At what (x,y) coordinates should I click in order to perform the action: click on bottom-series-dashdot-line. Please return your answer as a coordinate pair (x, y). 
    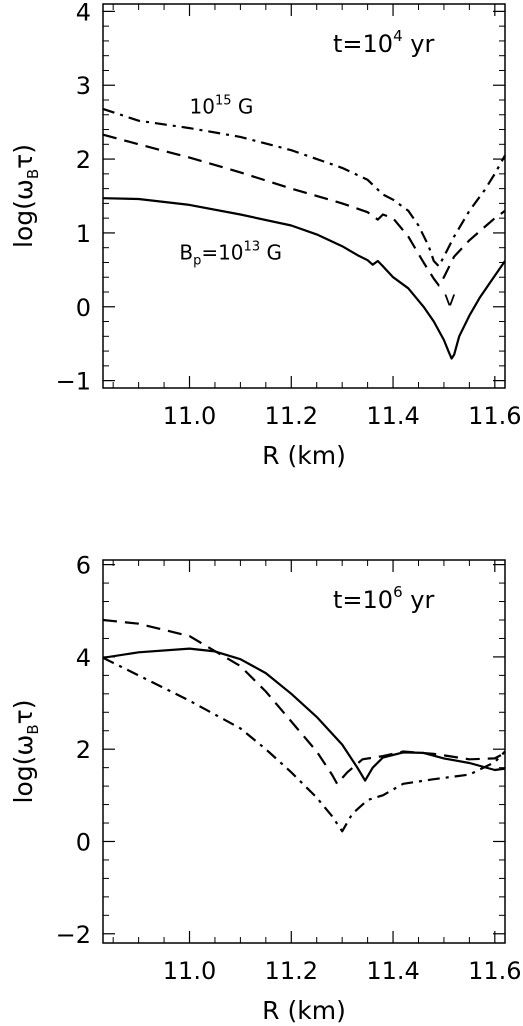
    Looking at the image, I should click on (304, 744).